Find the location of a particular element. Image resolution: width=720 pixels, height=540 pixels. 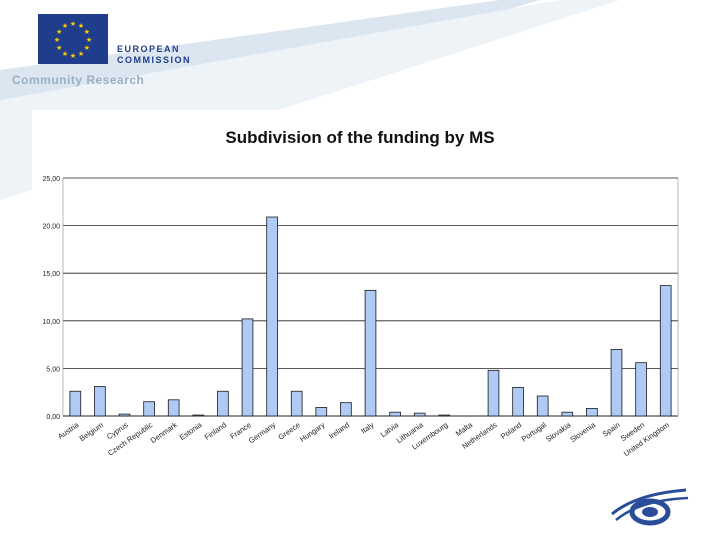

y-tick-label: 0,00 is located at coordinates (53, 417).